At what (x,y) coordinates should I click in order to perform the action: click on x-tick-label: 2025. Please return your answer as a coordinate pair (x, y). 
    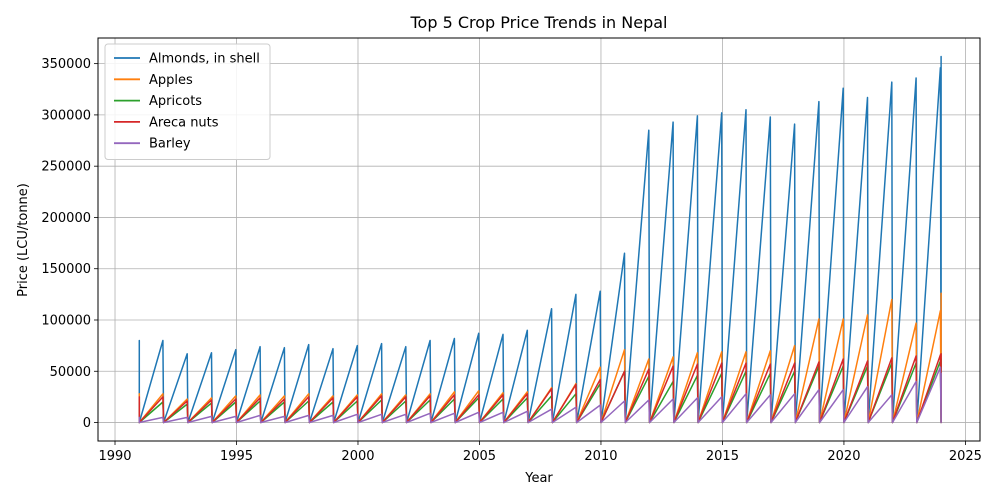
    Looking at the image, I should click on (965, 456).